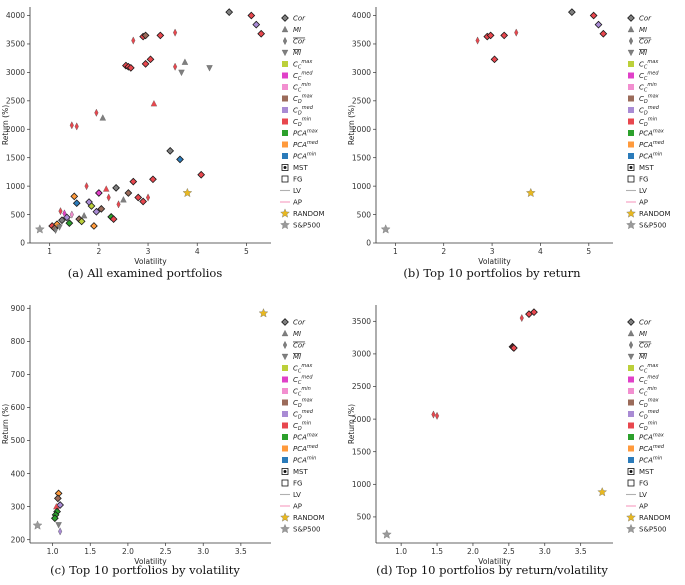  I want to click on legend-label: FG, so click(297, 180).